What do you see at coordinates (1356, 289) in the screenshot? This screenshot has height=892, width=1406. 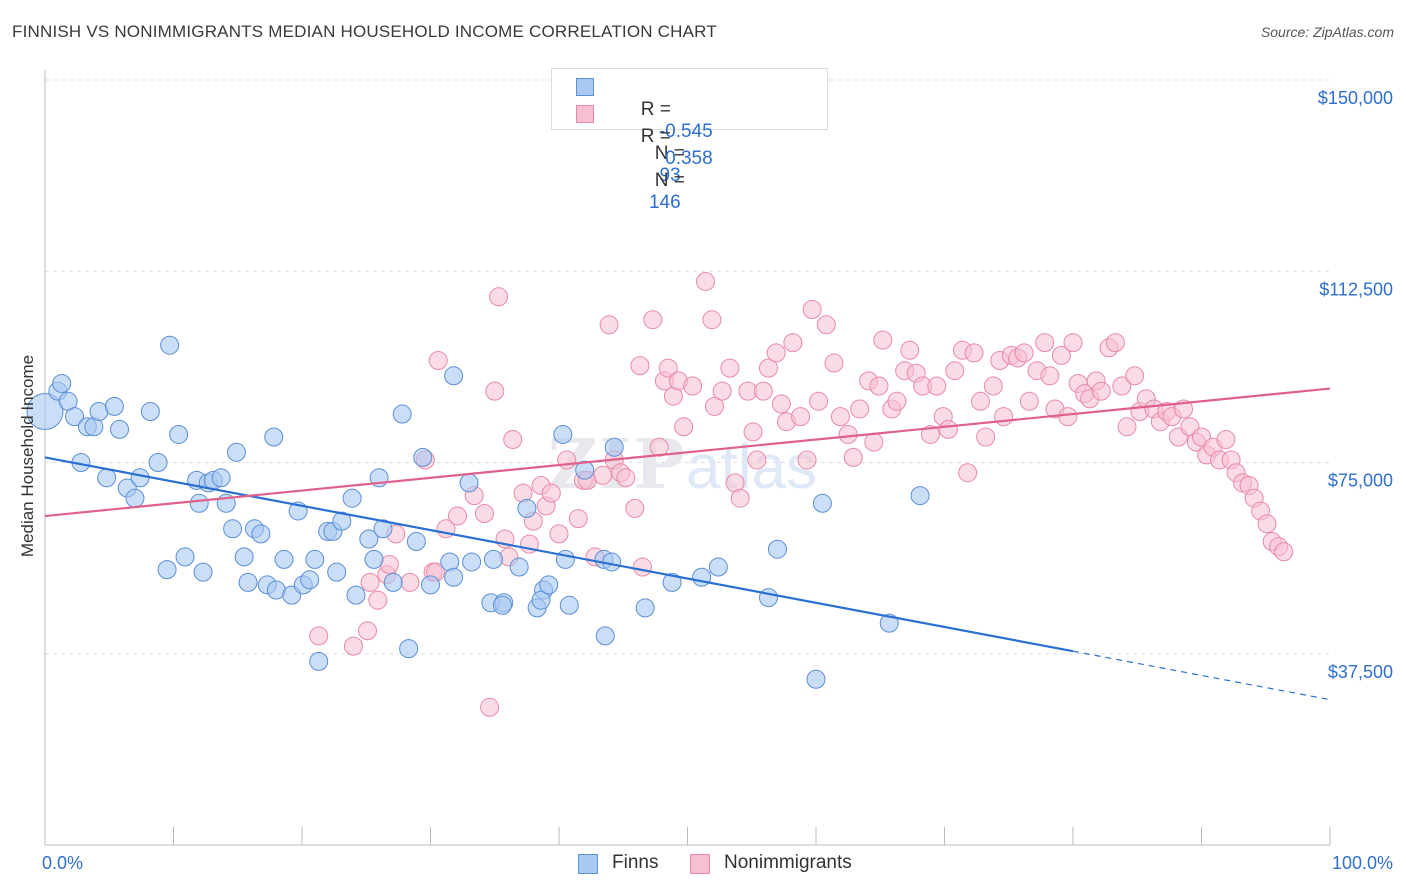 I see `y-tick-label: $112,500` at bounding box center [1356, 289].